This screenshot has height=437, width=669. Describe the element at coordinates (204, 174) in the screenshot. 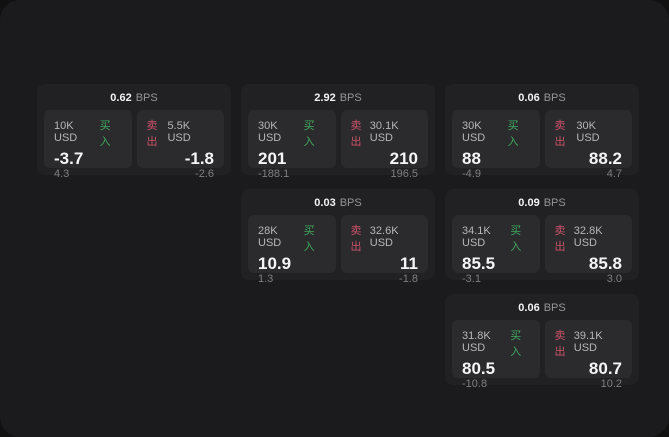

I see `sell-change: -2.6` at that location.